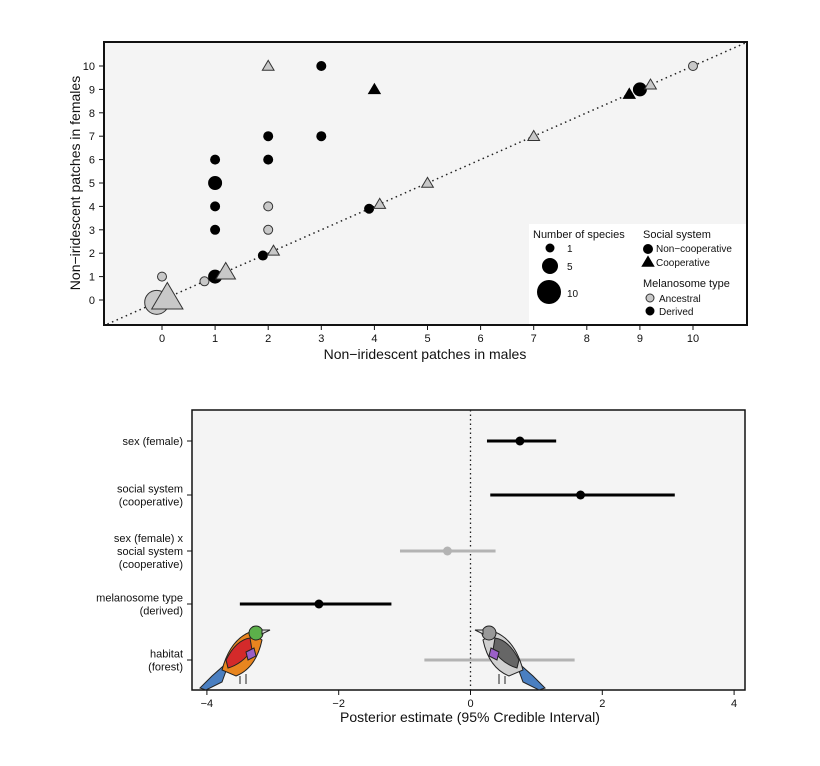  I want to click on y-tick-label: 4, so click(92, 207).